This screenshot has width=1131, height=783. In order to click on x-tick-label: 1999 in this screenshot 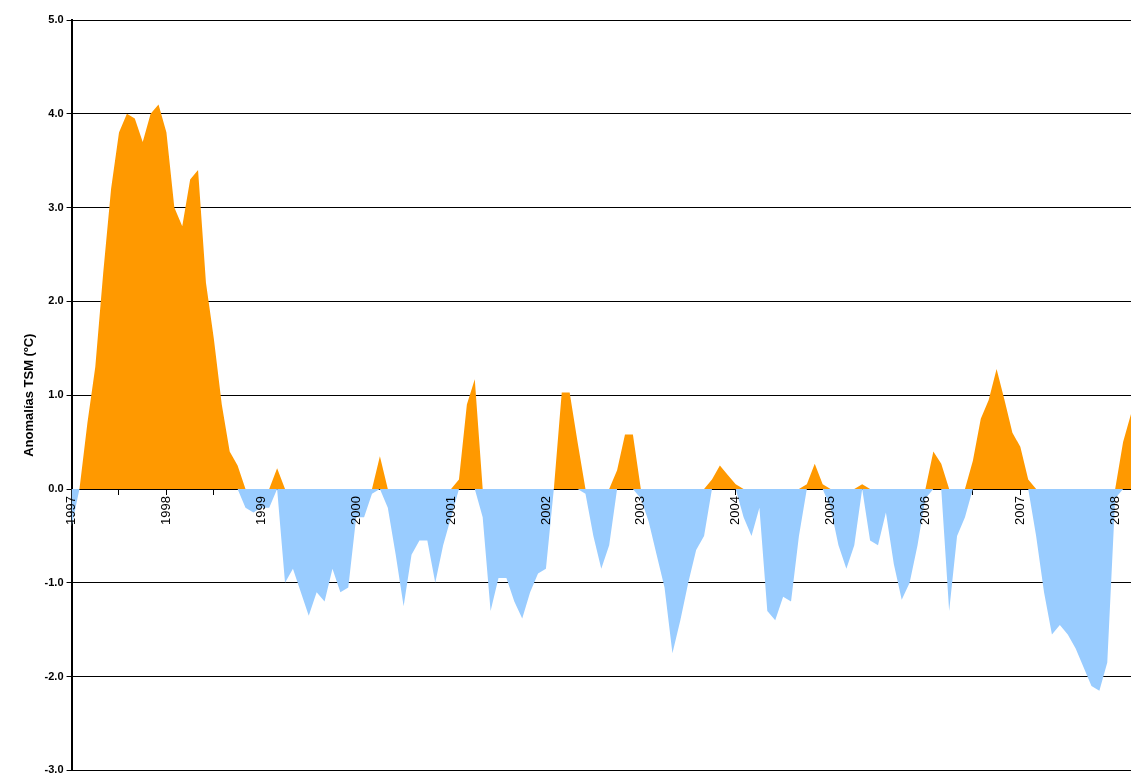, I will do `click(260, 510)`.